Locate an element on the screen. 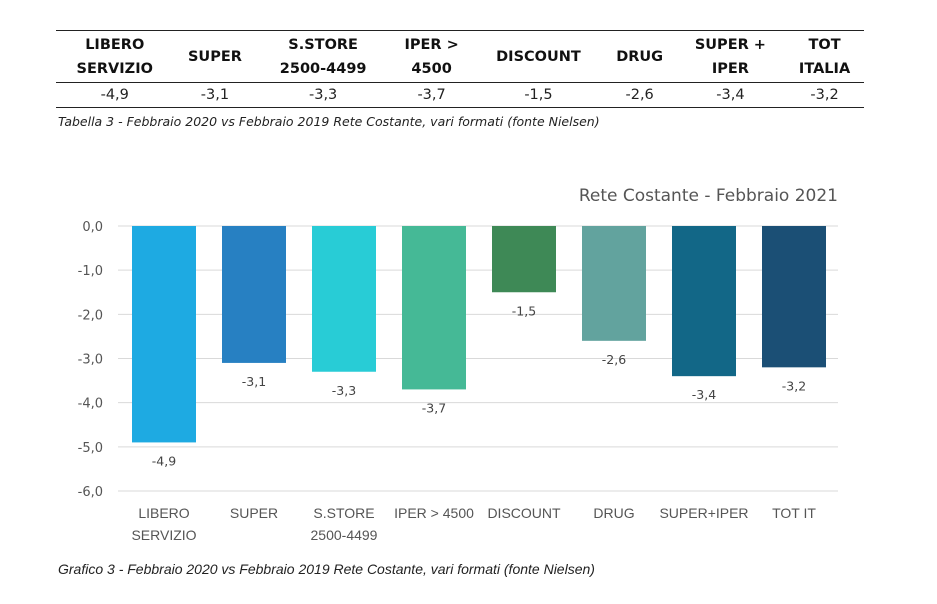 The width and height of the screenshot is (937, 604). table-header-cell: DISCOUNT is located at coordinates (538, 56).